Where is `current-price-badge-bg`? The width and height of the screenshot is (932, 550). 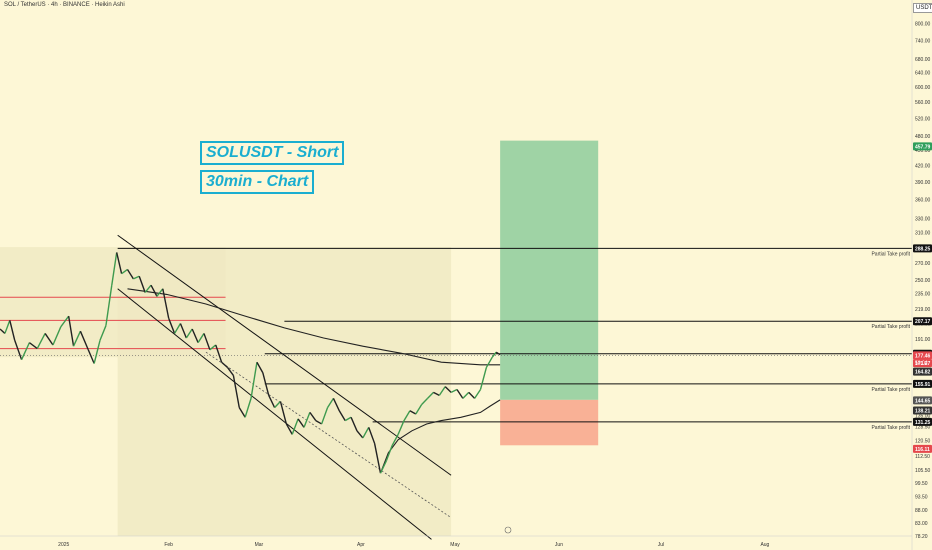
current-price-badge-bg is located at coordinates (922, 355).